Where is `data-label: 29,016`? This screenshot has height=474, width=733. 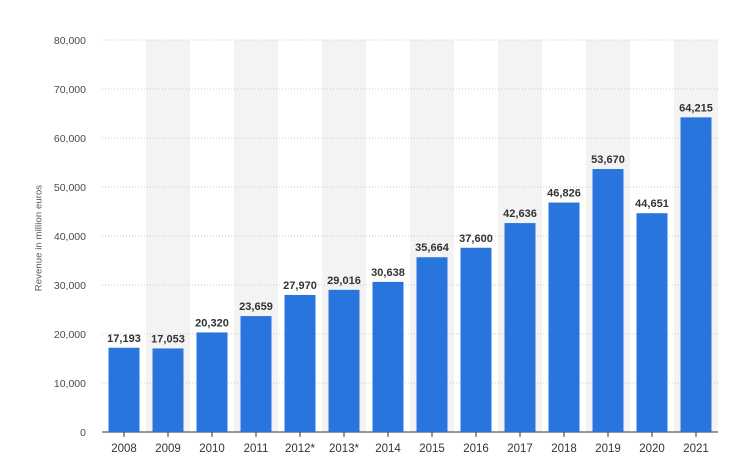 data-label: 29,016 is located at coordinates (344, 281).